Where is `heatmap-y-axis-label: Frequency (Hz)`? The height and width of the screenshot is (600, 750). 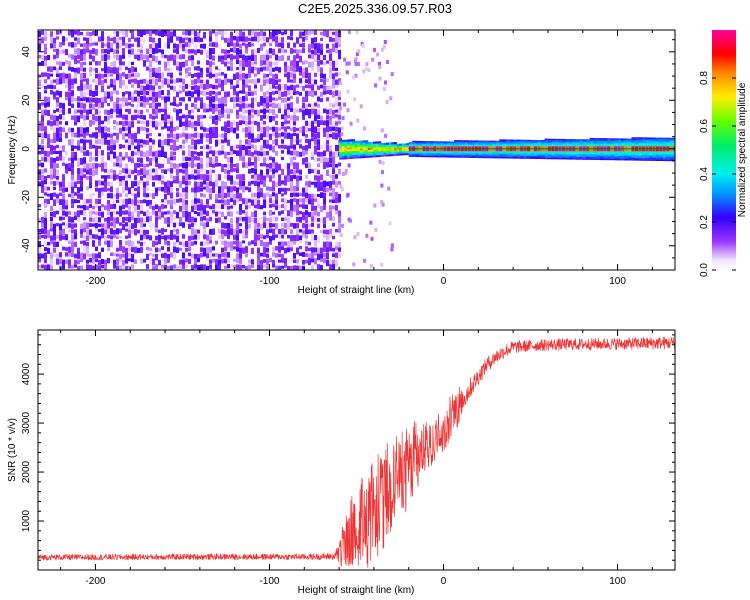
heatmap-y-axis-label: Frequency (Hz) is located at coordinates (12, 150).